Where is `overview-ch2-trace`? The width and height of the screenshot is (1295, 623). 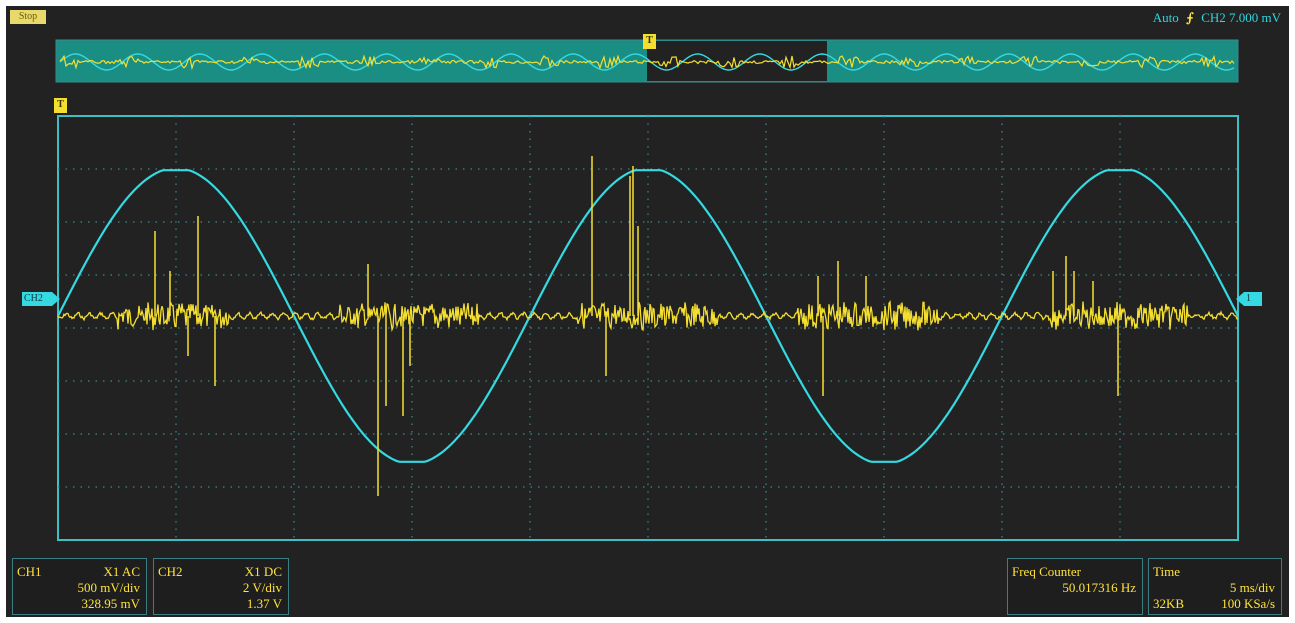
overview-ch2-trace is located at coordinates (647, 62).